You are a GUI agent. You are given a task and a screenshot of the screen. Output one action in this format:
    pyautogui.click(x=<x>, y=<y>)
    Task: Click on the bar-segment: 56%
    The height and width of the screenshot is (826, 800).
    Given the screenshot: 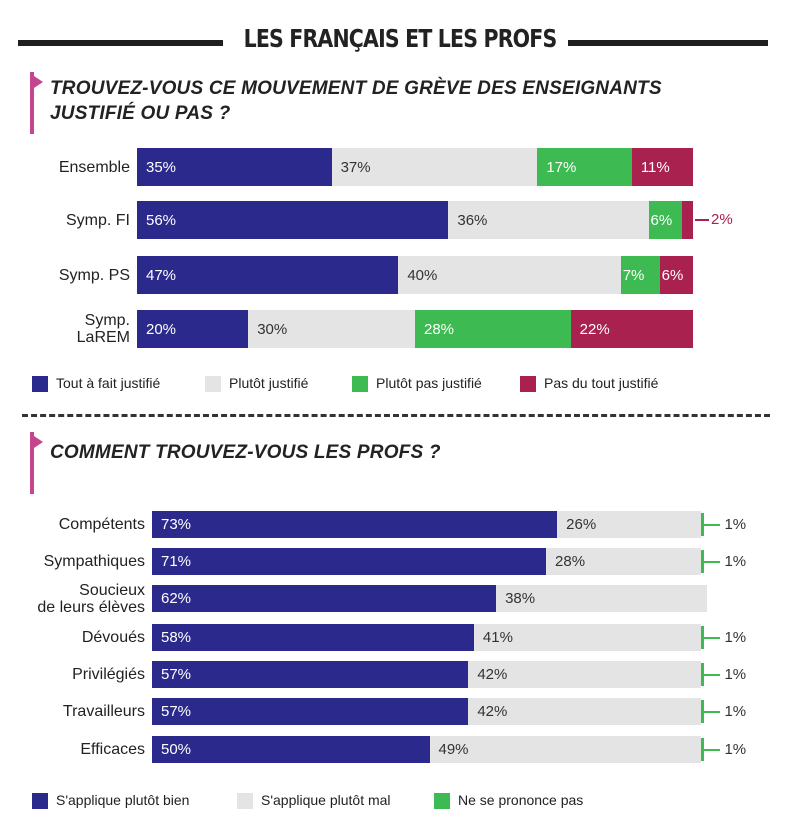 What is the action you would take?
    pyautogui.click(x=293, y=220)
    